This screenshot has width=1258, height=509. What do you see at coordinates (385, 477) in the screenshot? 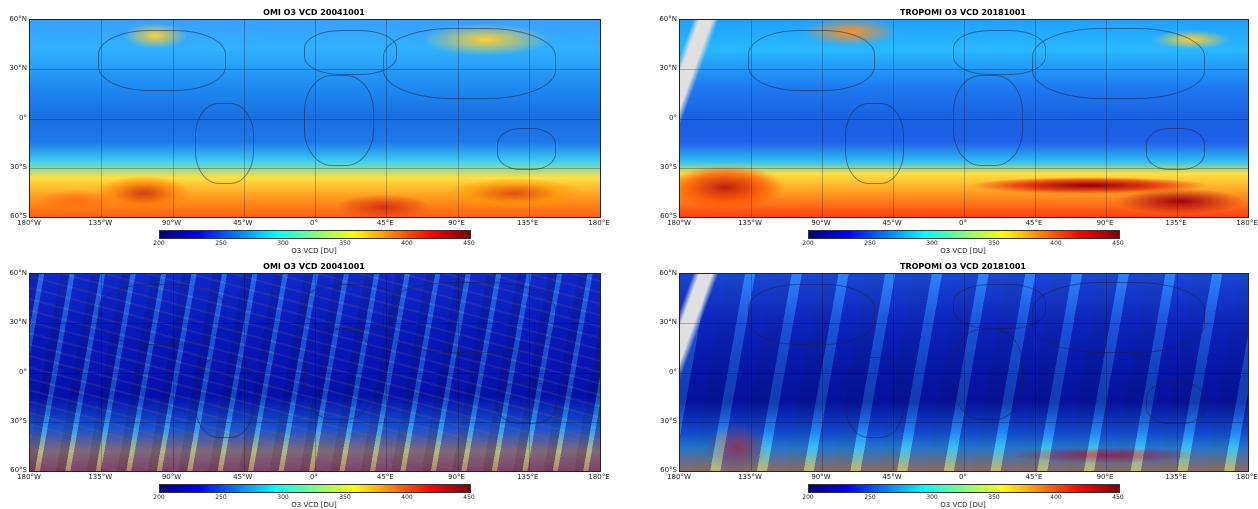
I see `longitude-tick-label: 45°E` at bounding box center [385, 477].